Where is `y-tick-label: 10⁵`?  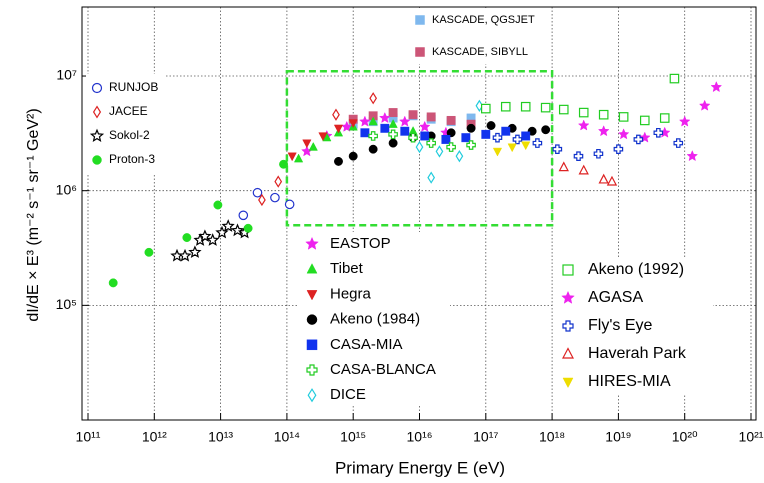
y-tick-label: 10⁵ is located at coordinates (66, 304).